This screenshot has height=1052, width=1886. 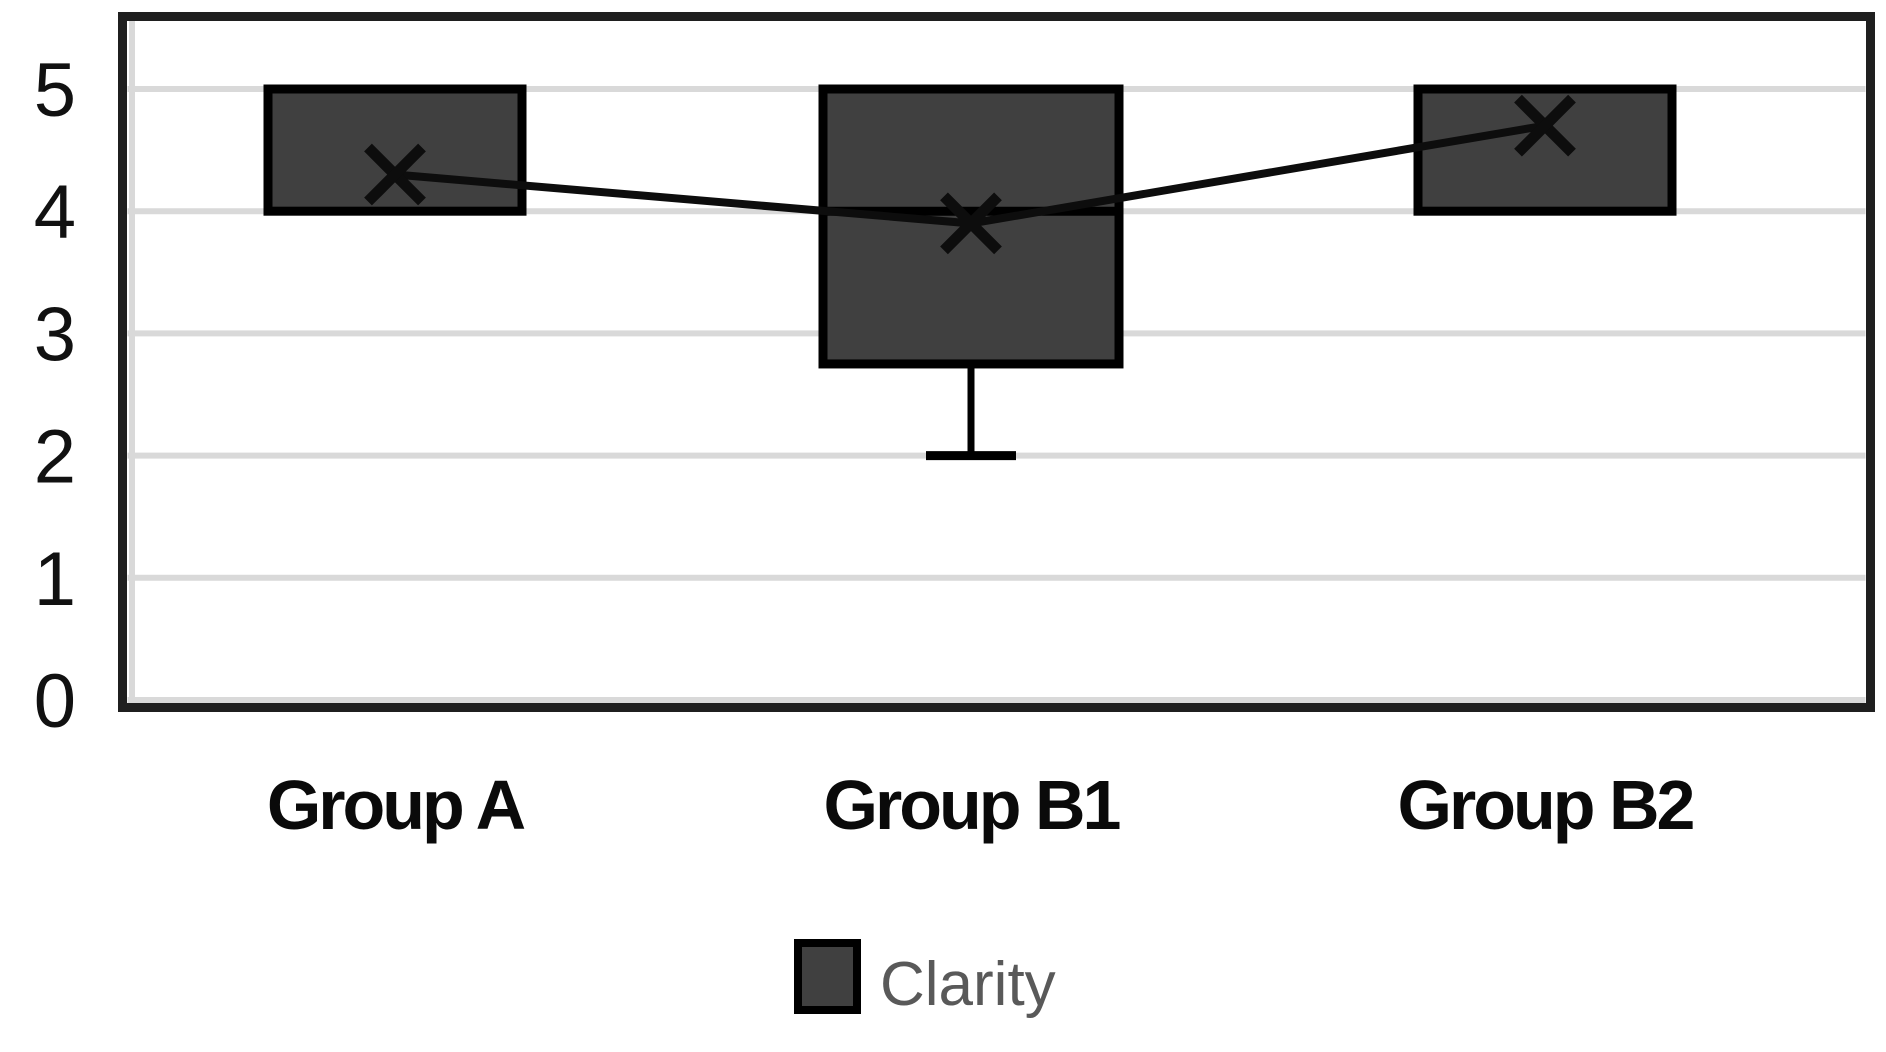 I want to click on y-tick-label-2: 2, so click(x=55, y=457).